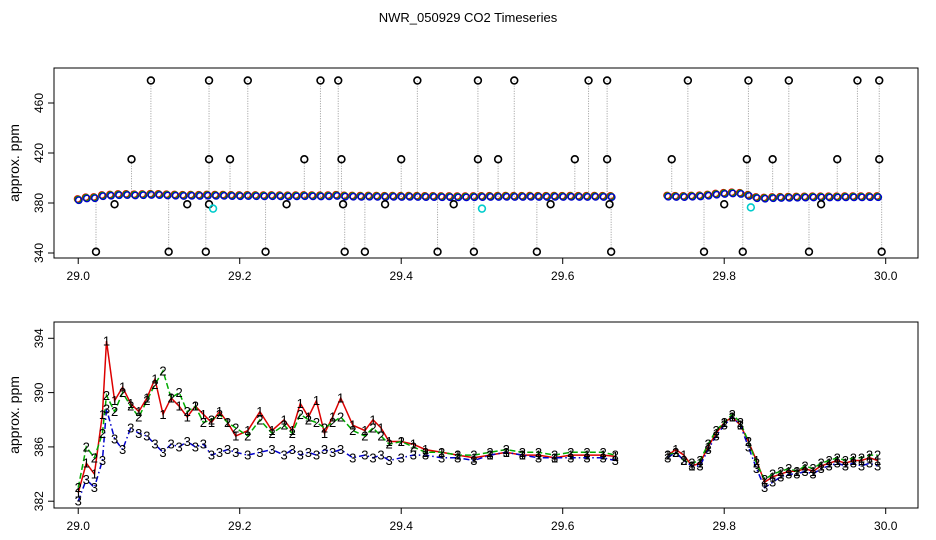 The height and width of the screenshot is (540, 936). What do you see at coordinates (563, 276) in the screenshot?
I see `panel-top-xtick-label: 29.6` at bounding box center [563, 276].